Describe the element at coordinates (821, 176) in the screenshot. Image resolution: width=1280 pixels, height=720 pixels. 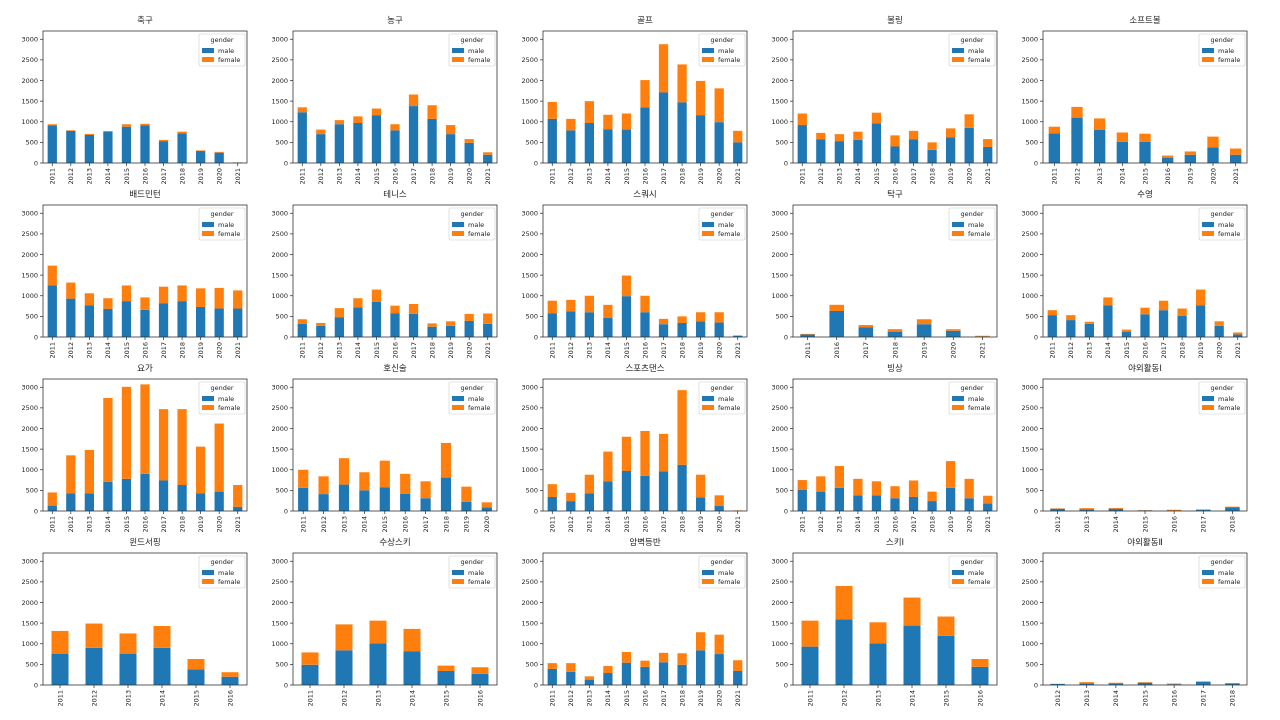
I see `x-tick-label: 2012` at that location.